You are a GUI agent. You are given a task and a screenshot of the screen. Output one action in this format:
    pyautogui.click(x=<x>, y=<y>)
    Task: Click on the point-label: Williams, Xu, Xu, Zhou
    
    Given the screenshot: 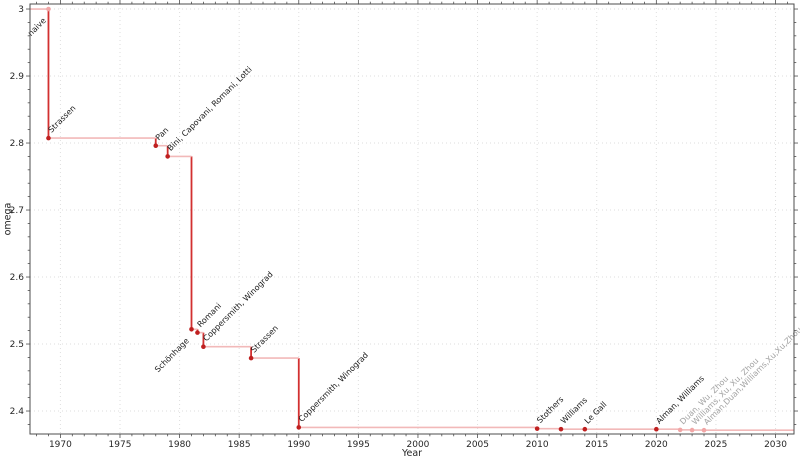 What is the action you would take?
    pyautogui.click(x=725, y=391)
    